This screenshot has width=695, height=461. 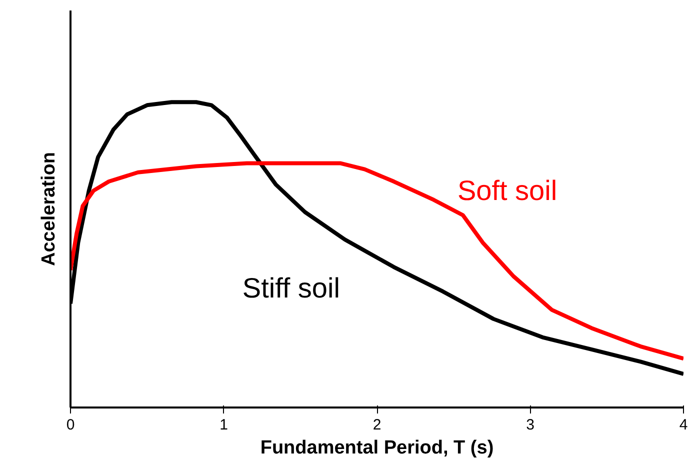 What do you see at coordinates (49, 209) in the screenshot?
I see `y-axis-title: Acceleration` at bounding box center [49, 209].